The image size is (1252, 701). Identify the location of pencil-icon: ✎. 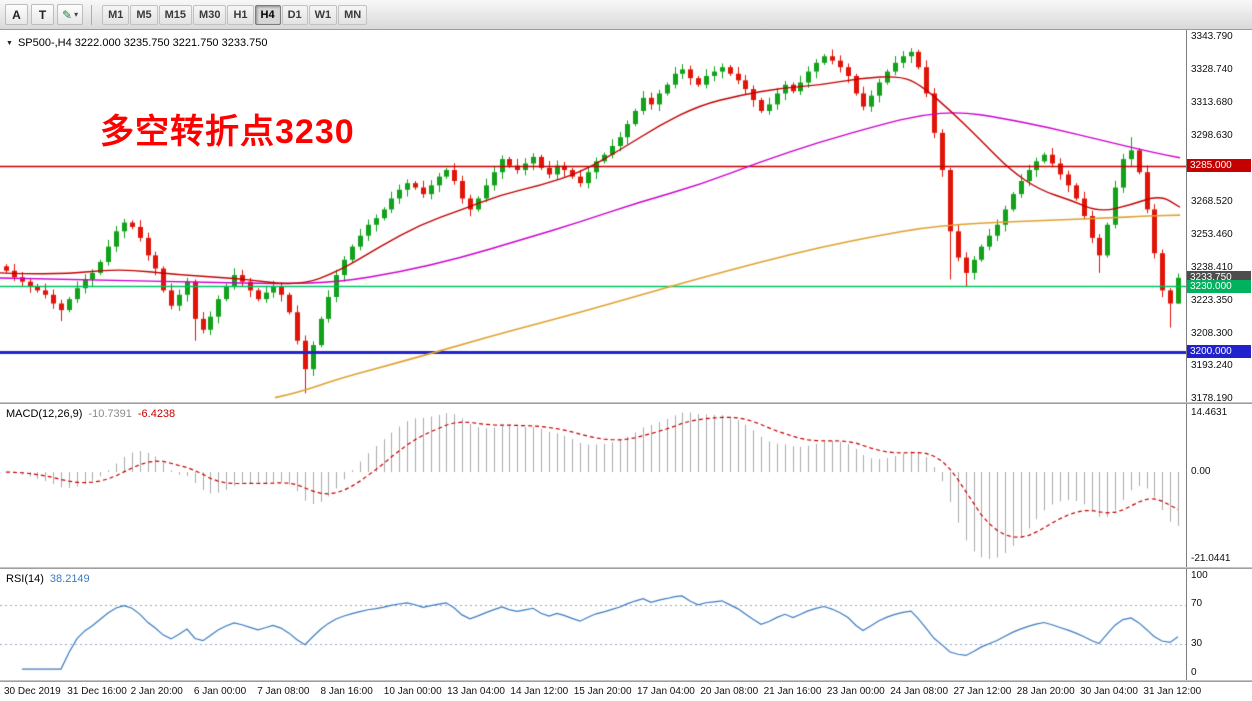
(67, 14).